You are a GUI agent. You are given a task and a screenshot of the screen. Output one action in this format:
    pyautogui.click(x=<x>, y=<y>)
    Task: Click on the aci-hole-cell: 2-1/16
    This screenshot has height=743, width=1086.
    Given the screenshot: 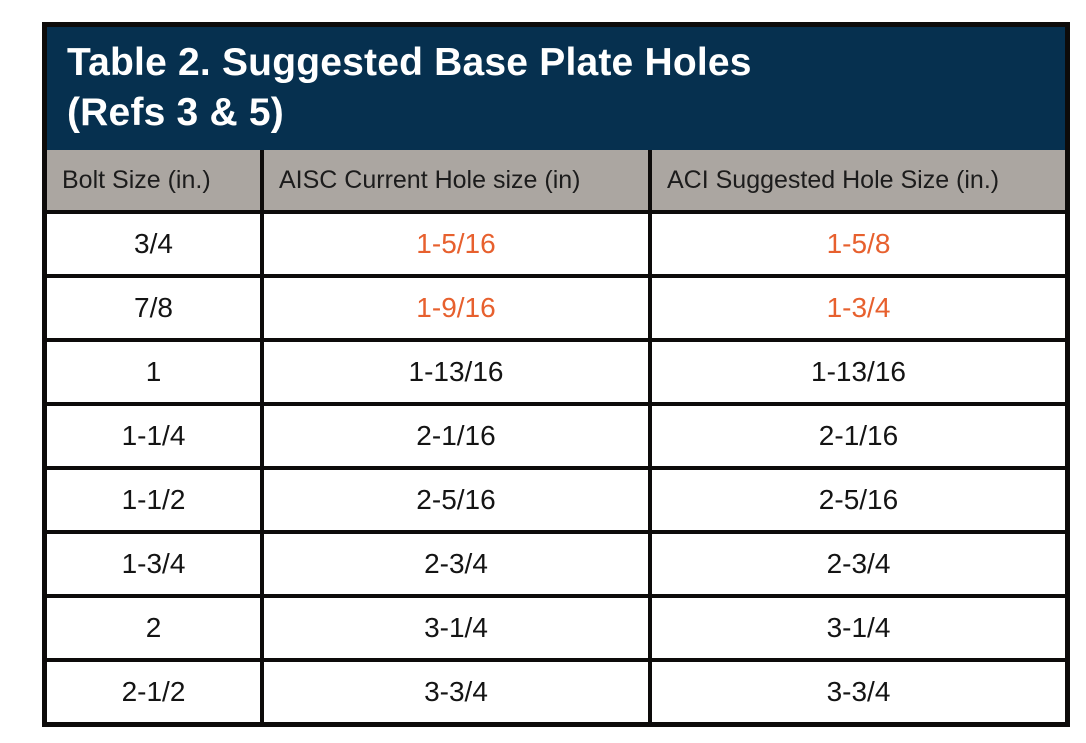 What is the action you would take?
    pyautogui.click(x=856, y=436)
    